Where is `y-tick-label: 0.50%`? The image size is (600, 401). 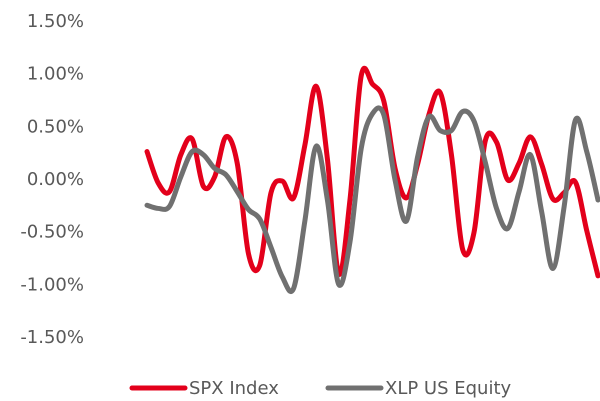 y-tick-label: 0.50% is located at coordinates (55, 126).